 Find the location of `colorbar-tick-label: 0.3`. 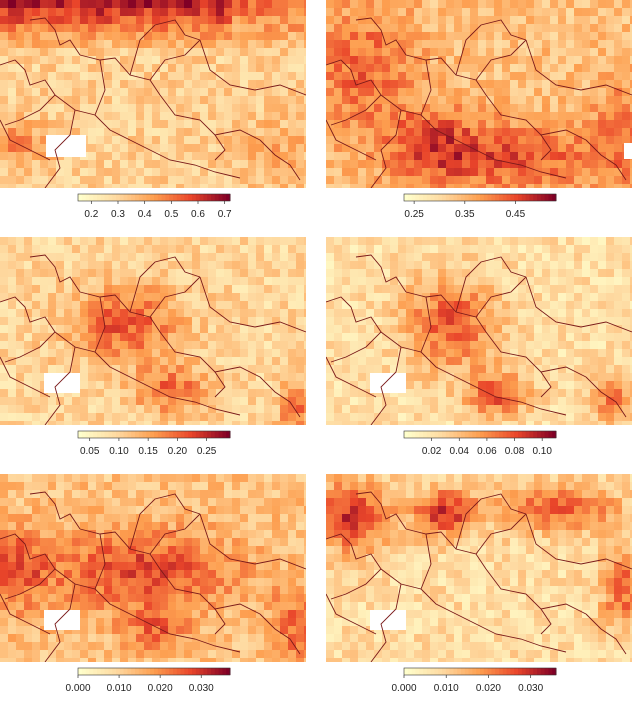

colorbar-tick-label: 0.3 is located at coordinates (118, 214).